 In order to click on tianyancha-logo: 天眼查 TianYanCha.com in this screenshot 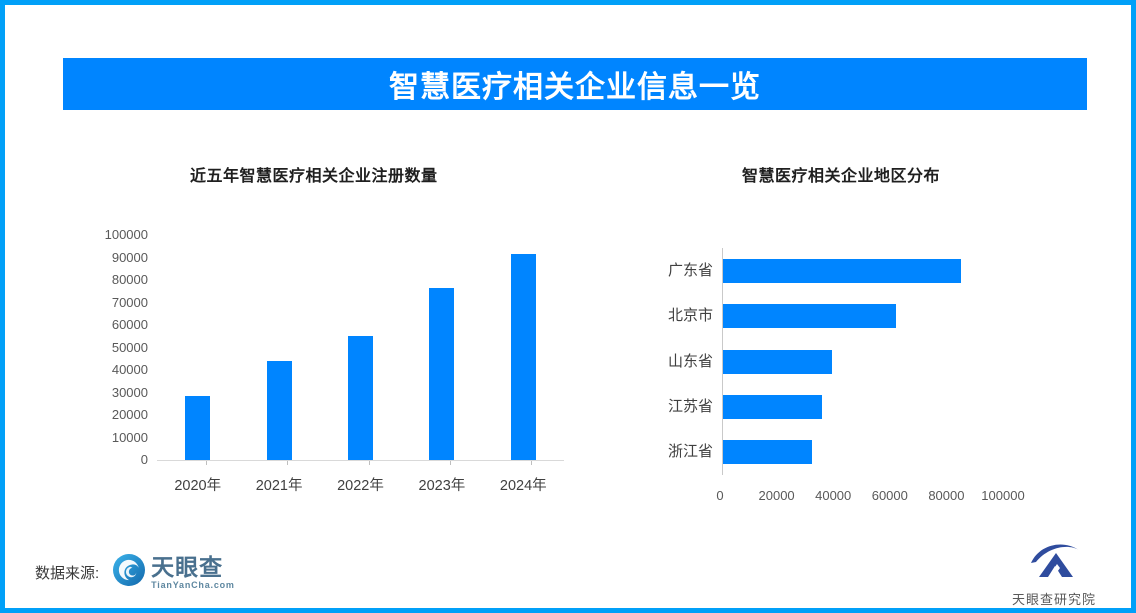, I will do `click(174, 572)`.